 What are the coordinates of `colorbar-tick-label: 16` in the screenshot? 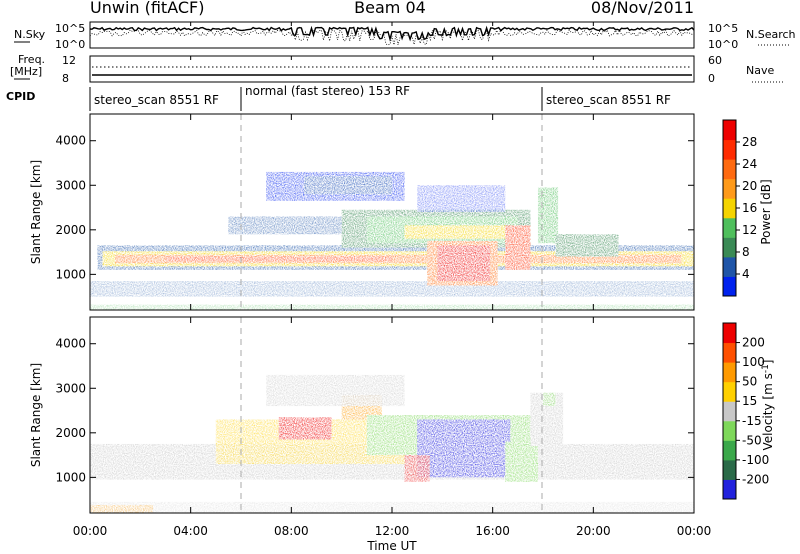 It's located at (749, 208).